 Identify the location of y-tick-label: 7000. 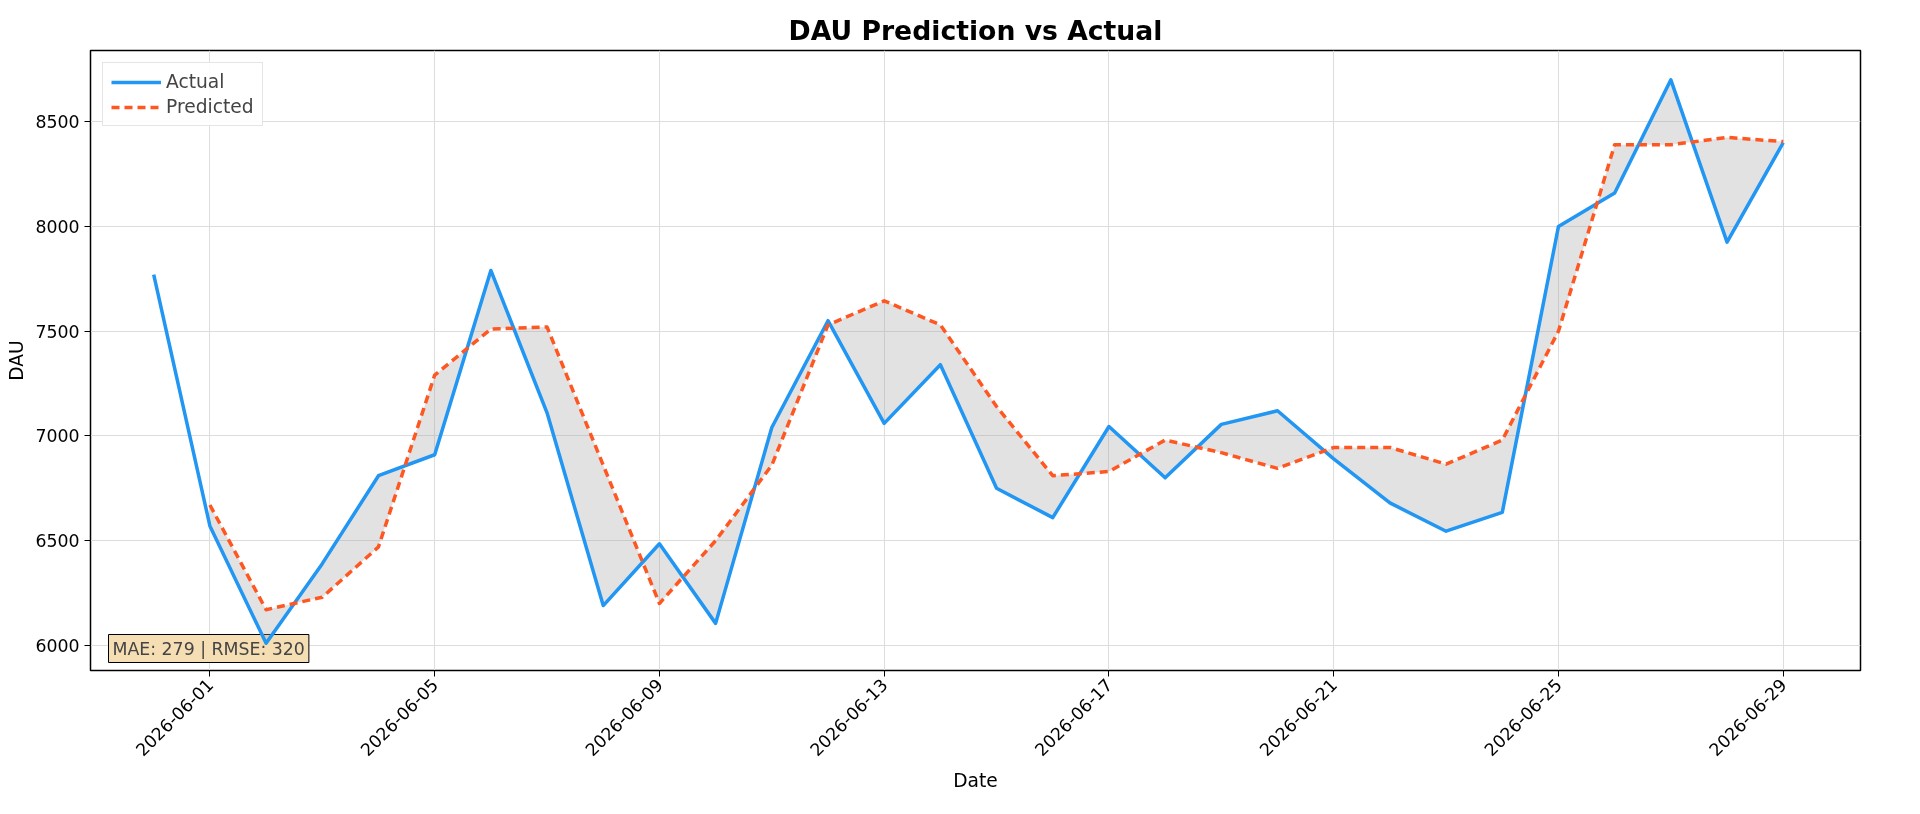
(57, 436).